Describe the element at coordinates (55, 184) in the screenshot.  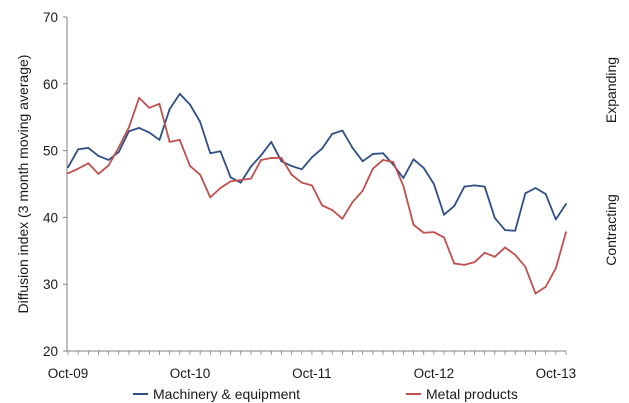
I see `y-ticks: 20 30 40 50 60 70` at that location.